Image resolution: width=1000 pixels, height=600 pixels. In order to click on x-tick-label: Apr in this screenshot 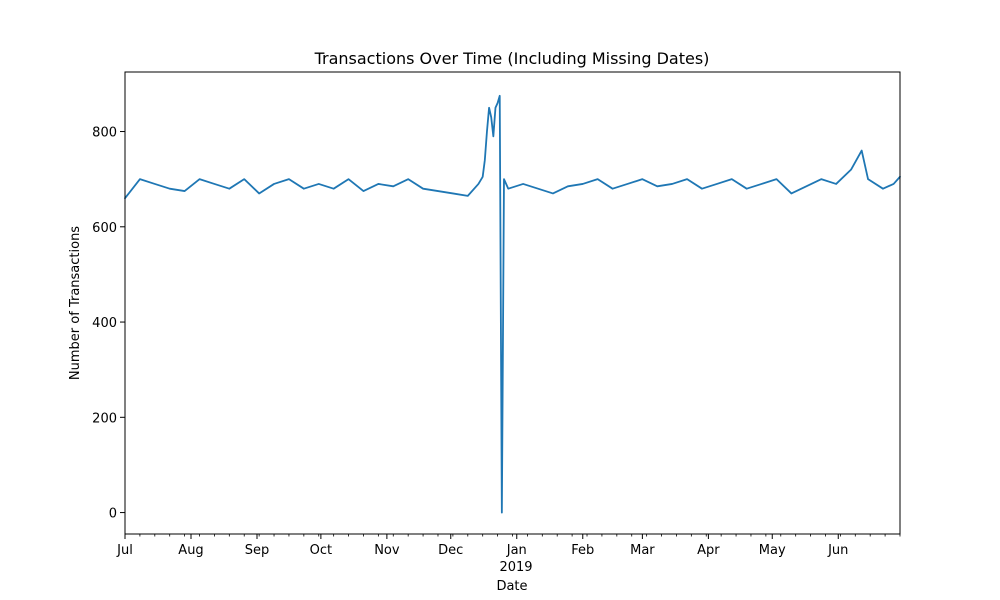, I will do `click(708, 550)`.